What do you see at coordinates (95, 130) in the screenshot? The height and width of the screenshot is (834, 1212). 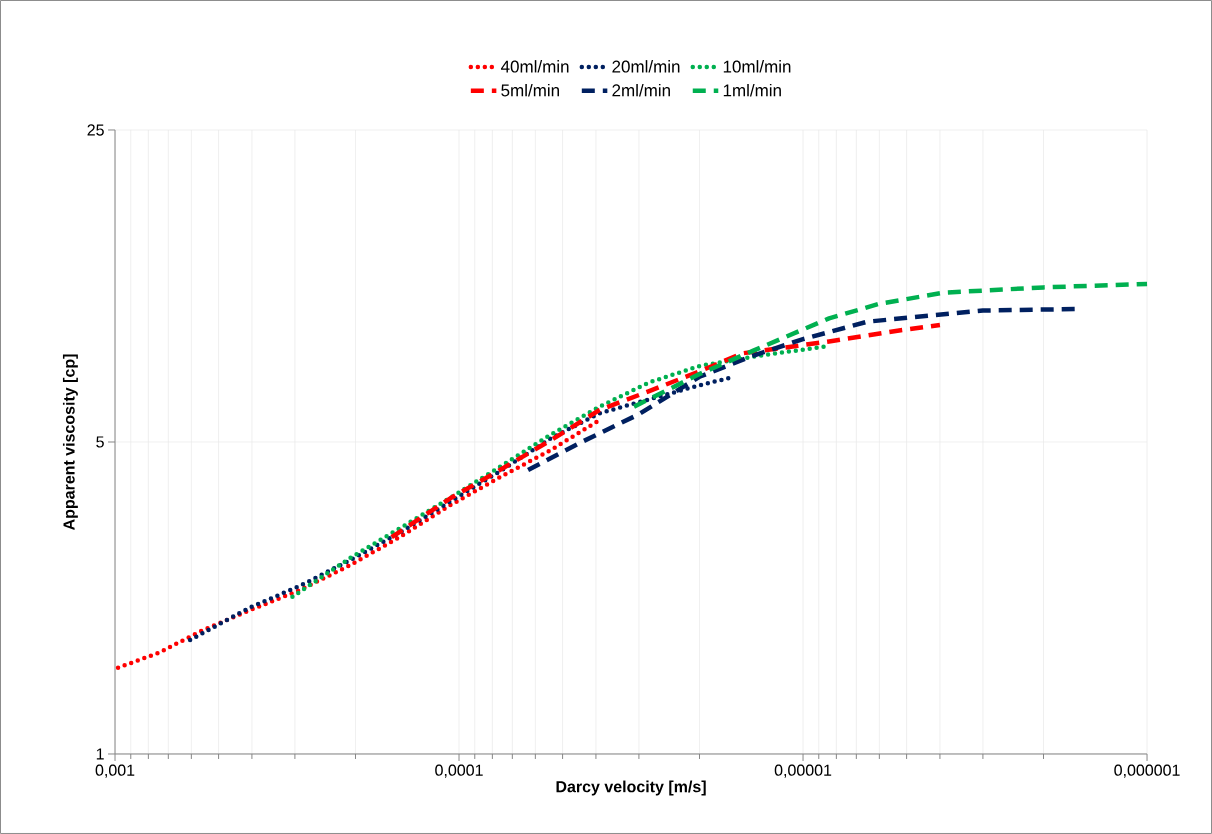 I see `y-tick-label: 25` at bounding box center [95, 130].